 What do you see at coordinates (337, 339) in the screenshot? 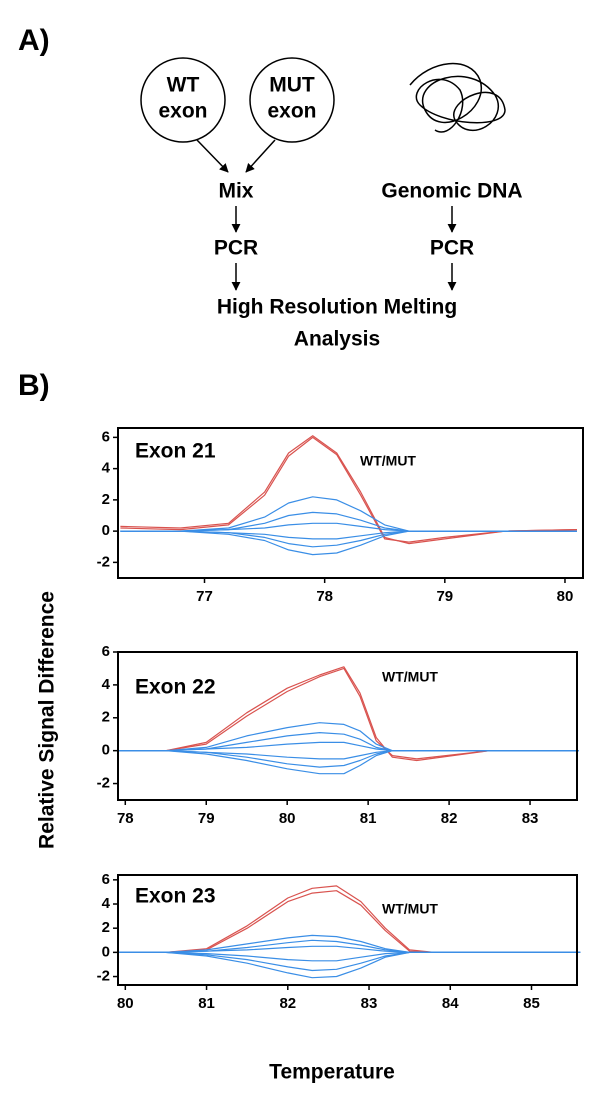
I see `node-text: Analysis` at bounding box center [337, 339].